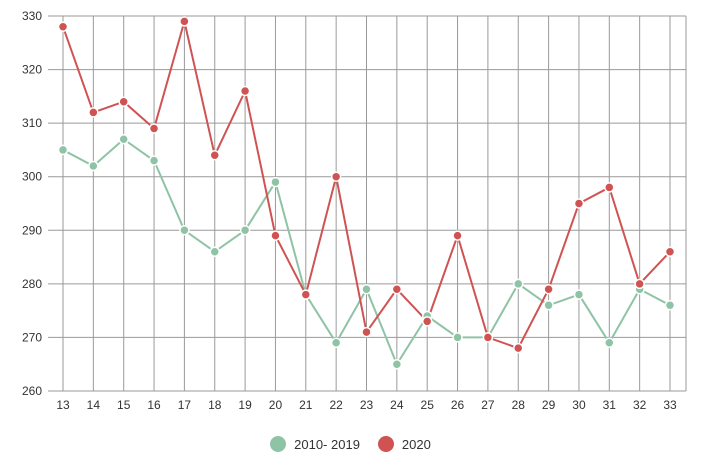 The width and height of the screenshot is (701, 462). What do you see at coordinates (416, 444) in the screenshot?
I see `legend-label-series-2: 2020` at bounding box center [416, 444].